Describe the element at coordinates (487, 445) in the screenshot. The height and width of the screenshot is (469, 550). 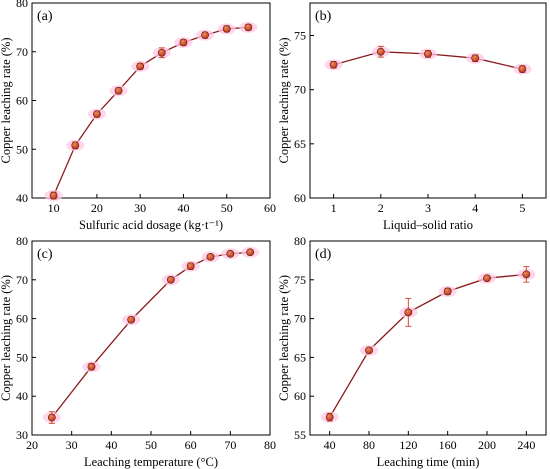
I see `x-tick-label: 200` at that location.